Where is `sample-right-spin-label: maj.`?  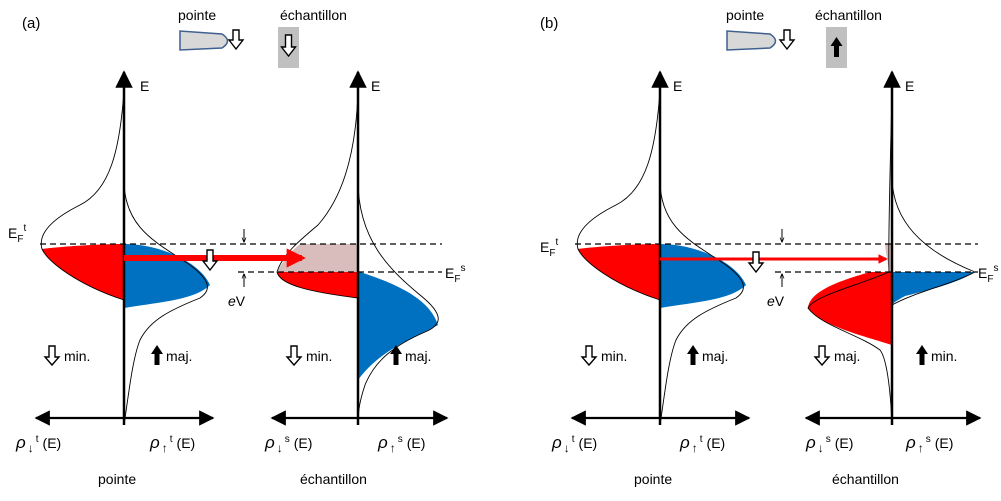
sample-right-spin-label: maj. is located at coordinates (410, 355).